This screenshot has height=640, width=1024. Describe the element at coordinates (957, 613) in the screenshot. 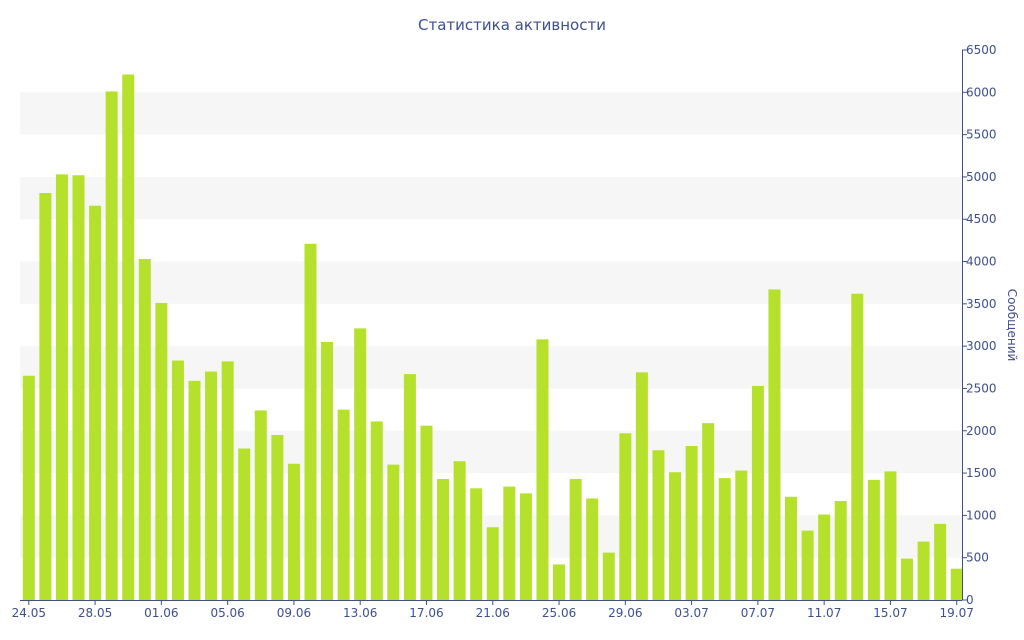

I see `x-tick-label: 19.07` at that location.